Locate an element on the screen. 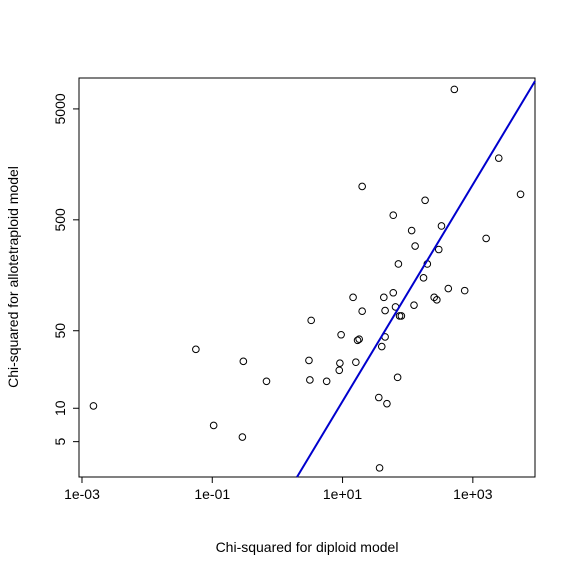  y-tick-label: 5000 is located at coordinates (60, 108).